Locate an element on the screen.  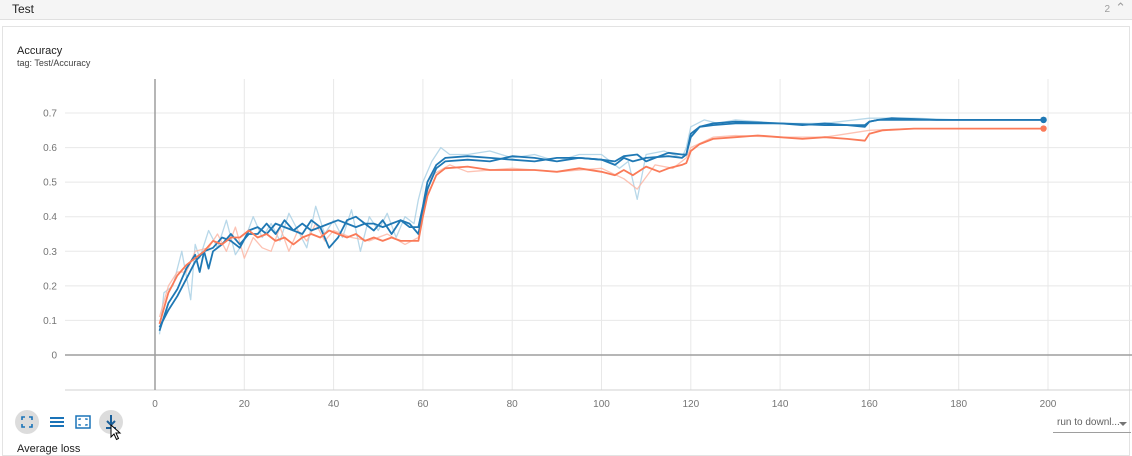
chart-title: Accuracy is located at coordinates (40, 51).